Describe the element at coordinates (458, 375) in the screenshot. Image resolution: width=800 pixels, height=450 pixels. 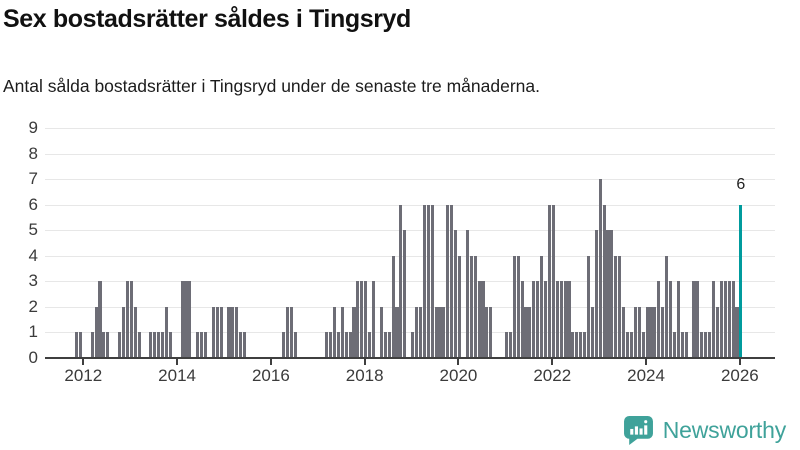
I see `x-axis-label: 2020` at that location.